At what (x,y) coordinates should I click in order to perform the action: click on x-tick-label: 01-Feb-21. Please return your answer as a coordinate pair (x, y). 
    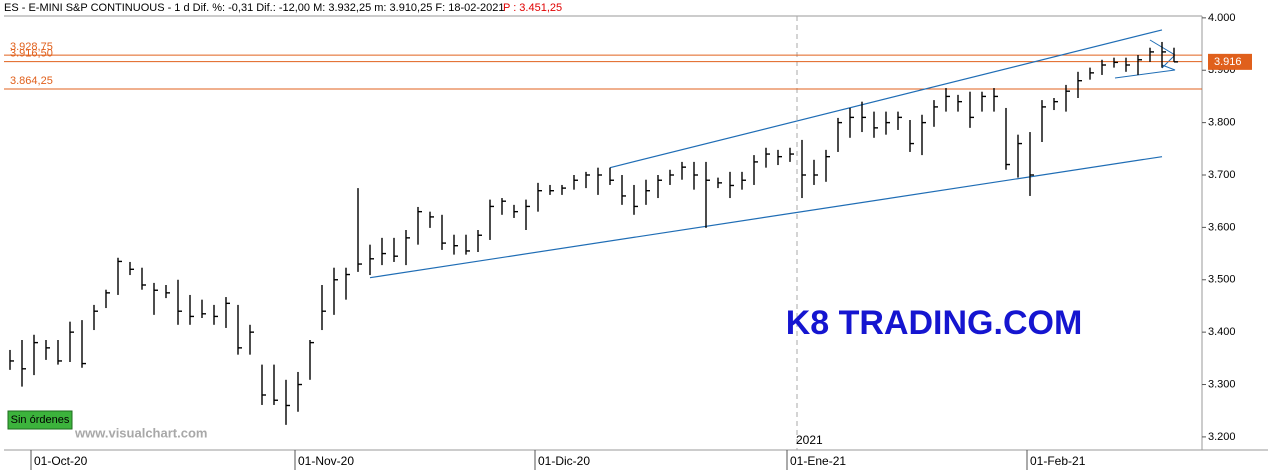
    Looking at the image, I should click on (1058, 461).